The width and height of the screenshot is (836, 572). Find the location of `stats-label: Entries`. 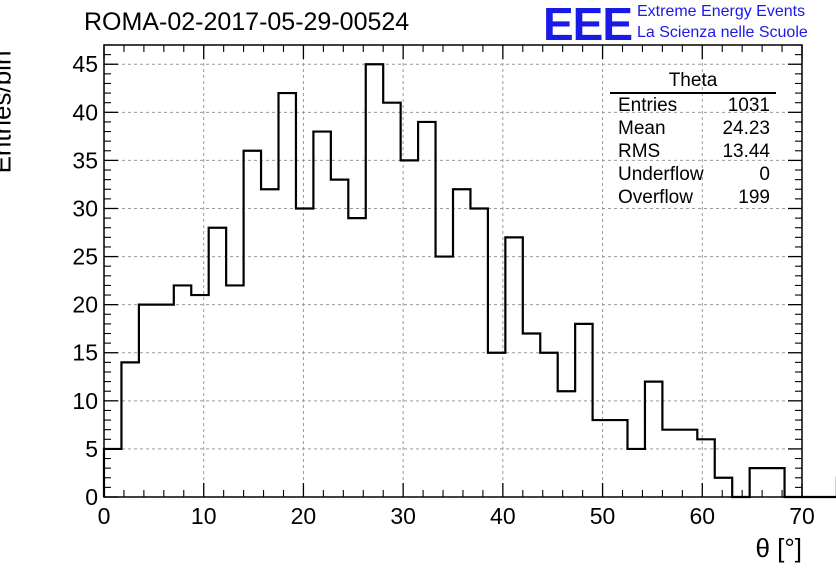

stats-label: Entries is located at coordinates (648, 105).